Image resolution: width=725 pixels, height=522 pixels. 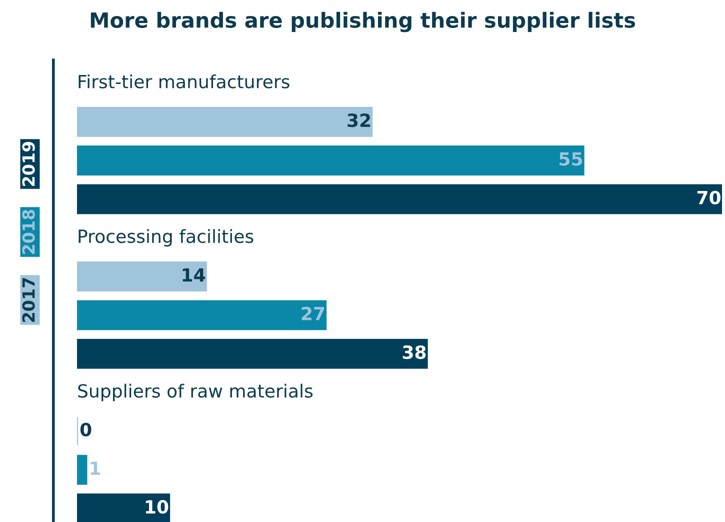 What do you see at coordinates (28, 164) in the screenshot?
I see `text: 2019` at bounding box center [28, 164].